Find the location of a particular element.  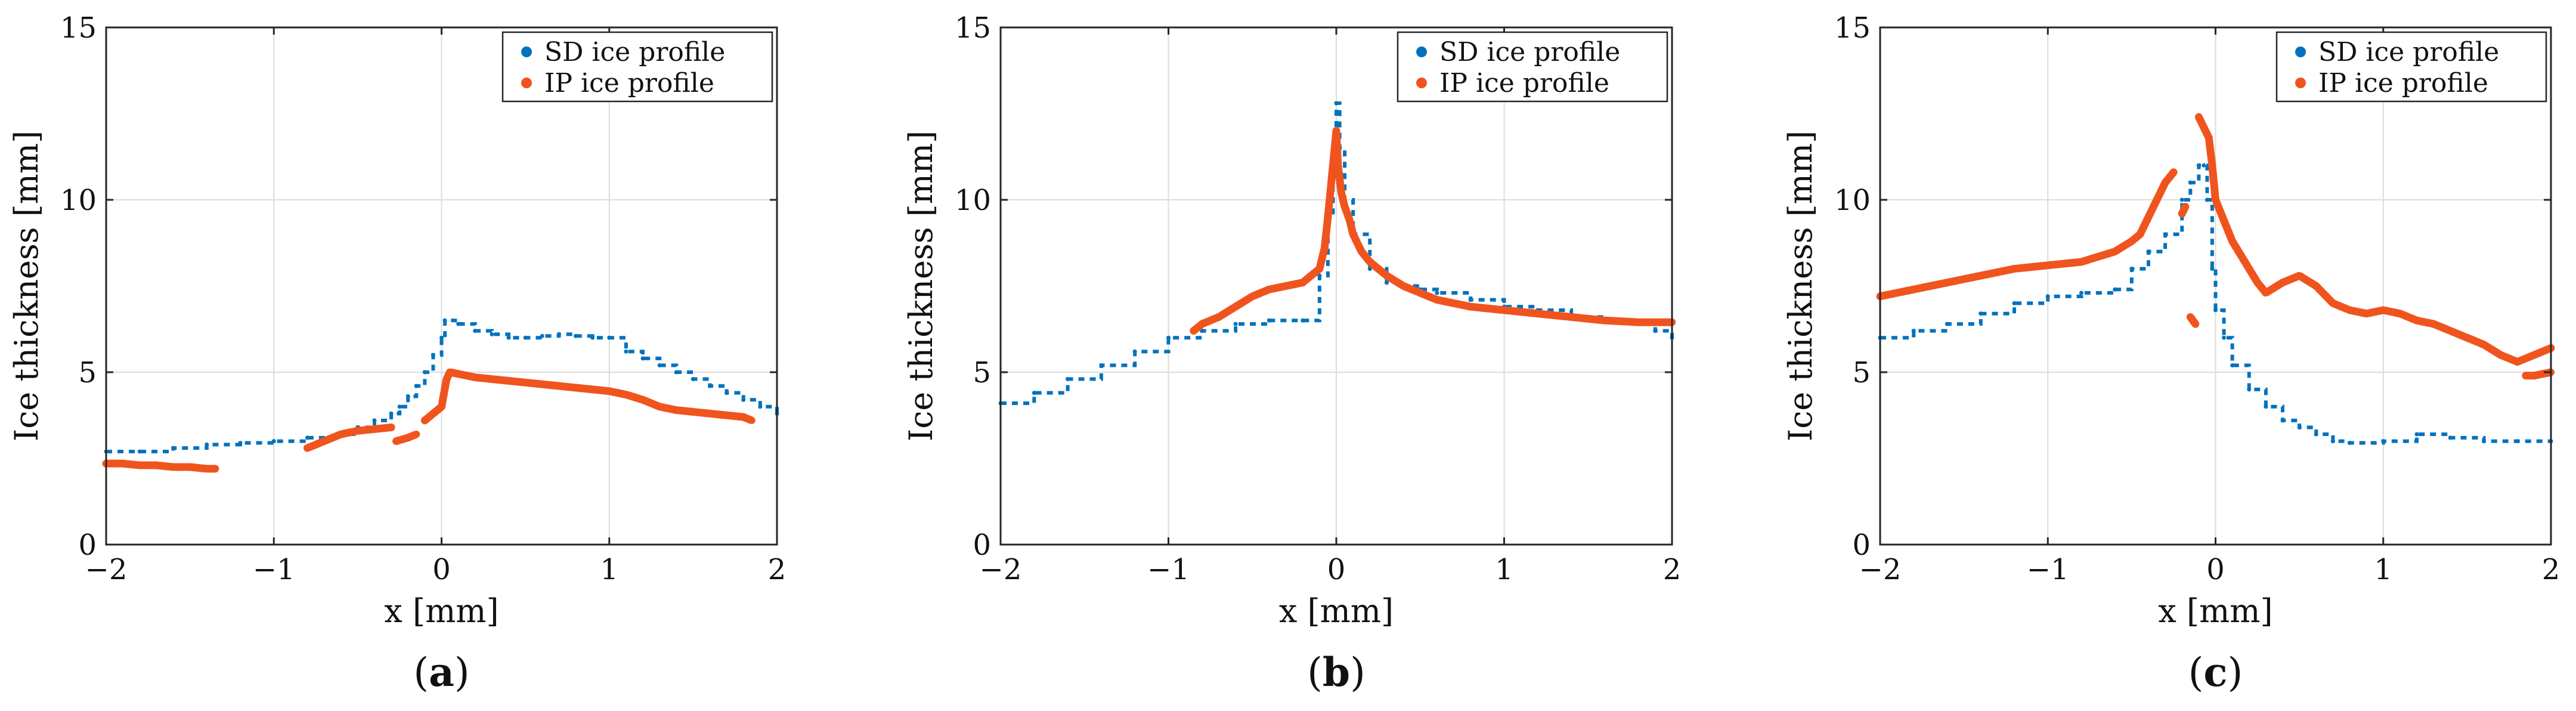

x-tick-label: −2 is located at coordinates (107, 569).